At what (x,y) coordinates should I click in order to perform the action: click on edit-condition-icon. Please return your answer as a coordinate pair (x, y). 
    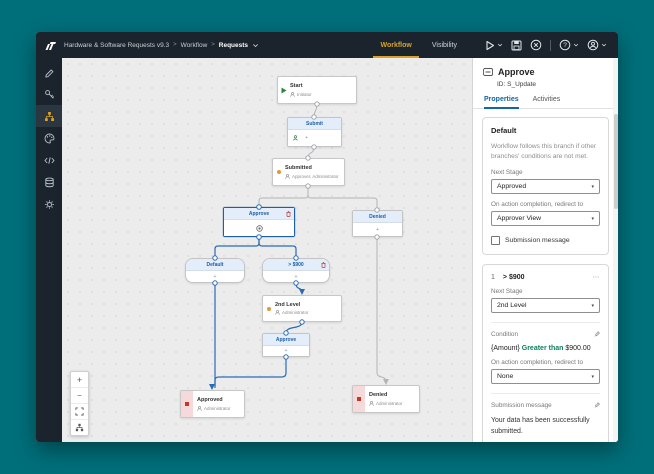
    Looking at the image, I should click on (597, 334).